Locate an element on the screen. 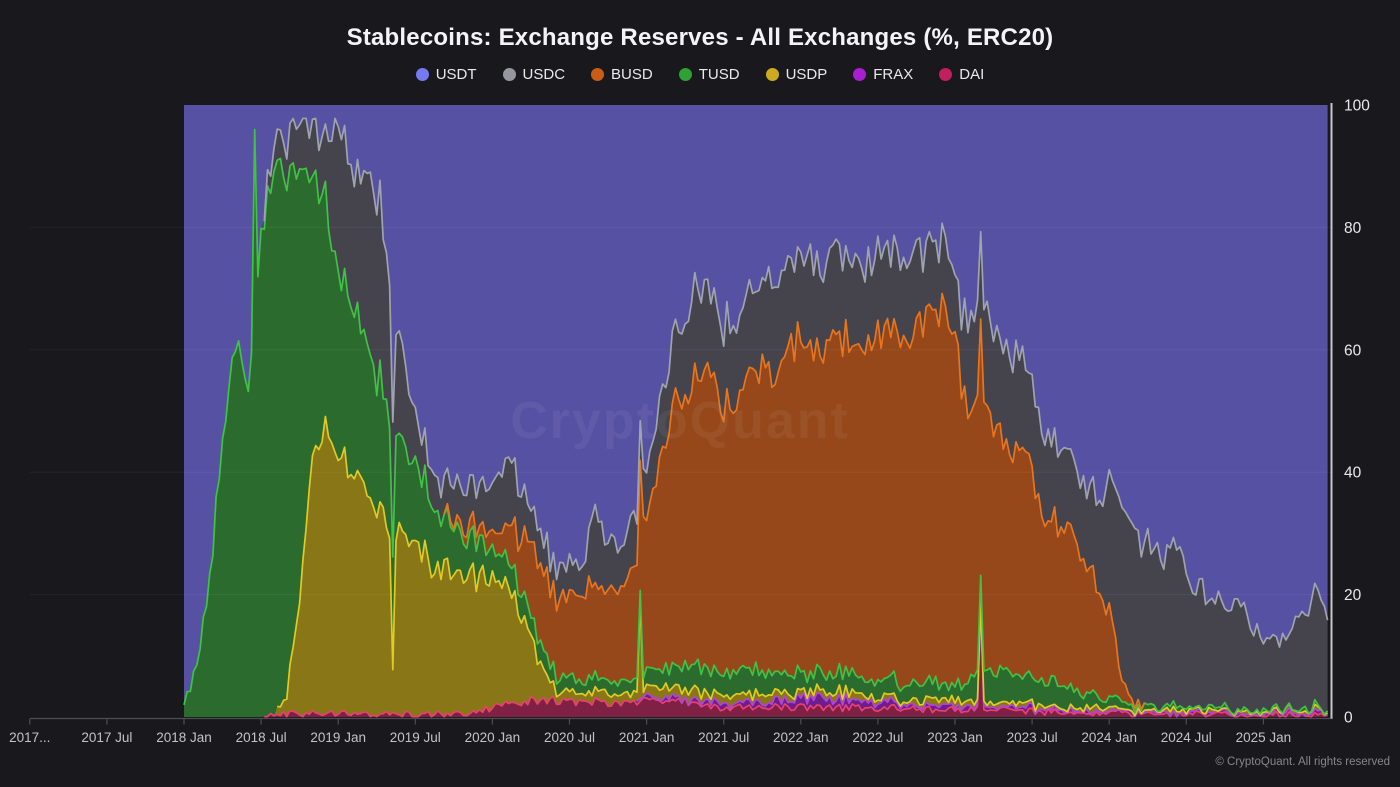 The image size is (1400, 787). x-tick-label: 2023 Jan is located at coordinates (955, 737).